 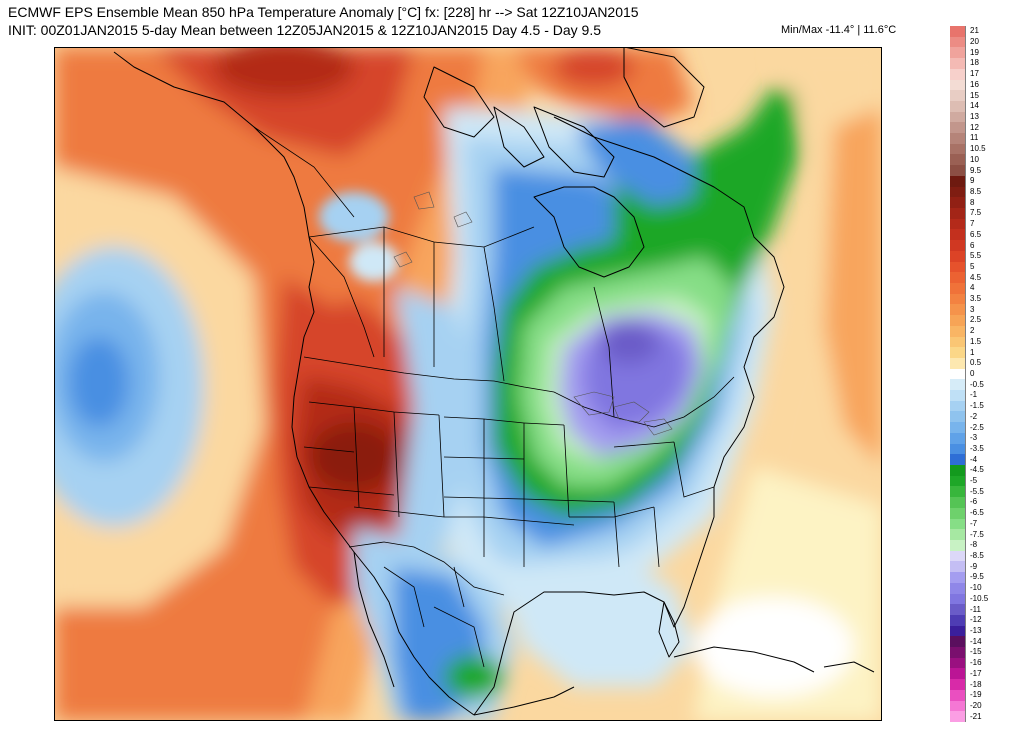 I want to click on legend-label: 1, so click(x=972, y=352).